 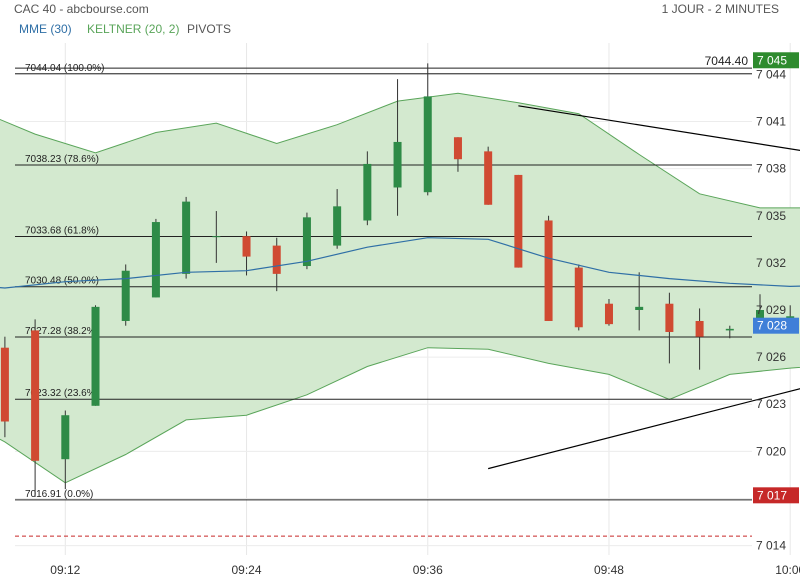 What do you see at coordinates (62, 281) in the screenshot?
I see `fib-level-label: 7030.48 (50.0%)` at bounding box center [62, 281].